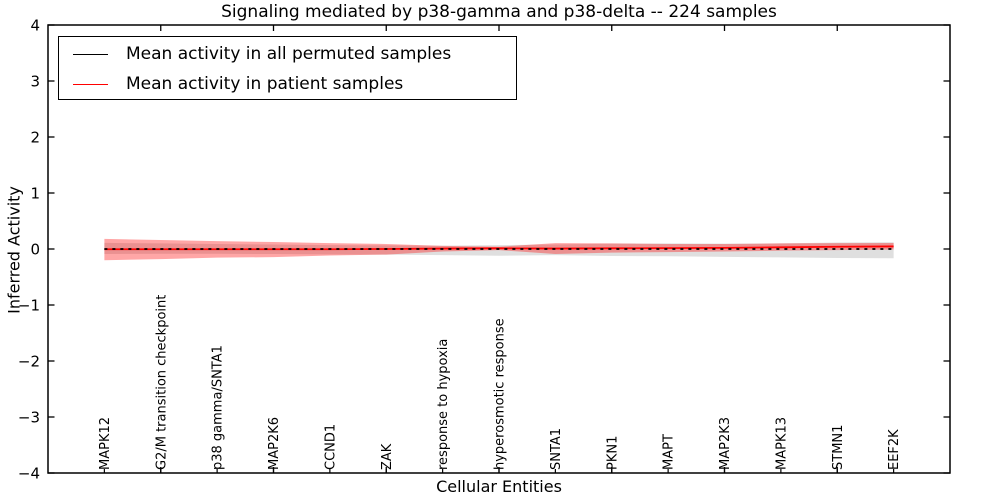 The image size is (1000, 500). I want to click on legend-entry-permuted: Mean activity in all permuted samples, so click(294, 54).